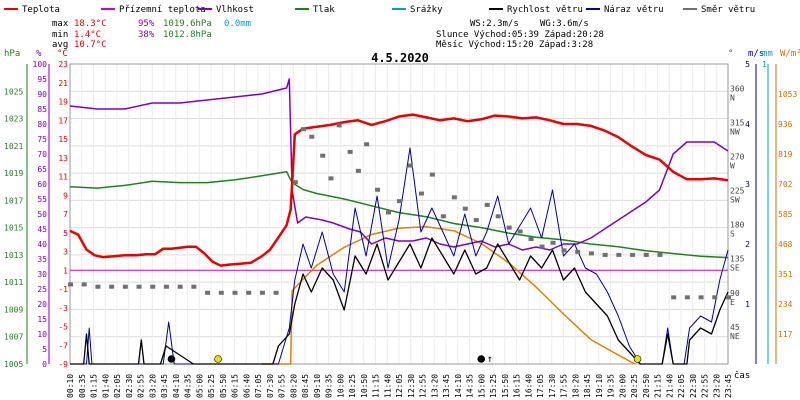  I want to click on stats-avg-label: avg, so click(60, 45).